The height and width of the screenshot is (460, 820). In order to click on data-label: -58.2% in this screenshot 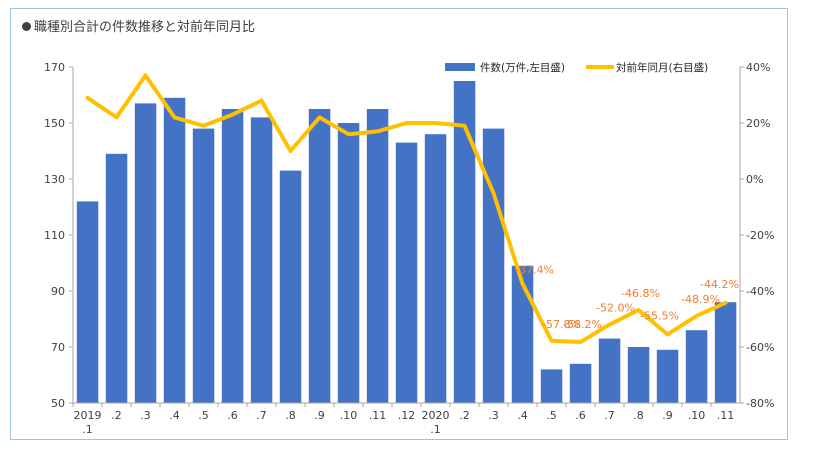, I will do `click(582, 324)`.